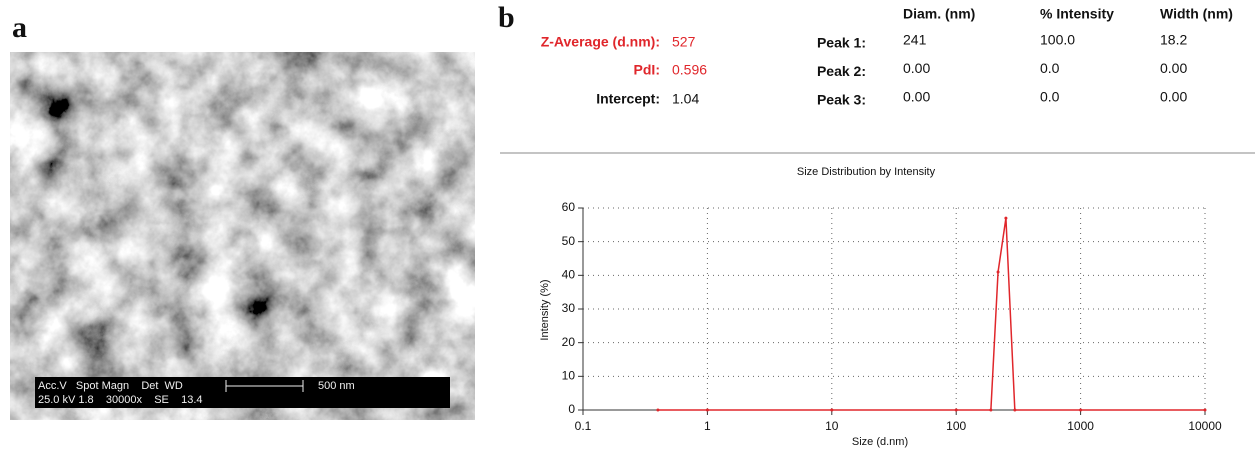 The width and height of the screenshot is (1259, 454). I want to click on summary-label: Z-Average (d.nm):, so click(600, 42).